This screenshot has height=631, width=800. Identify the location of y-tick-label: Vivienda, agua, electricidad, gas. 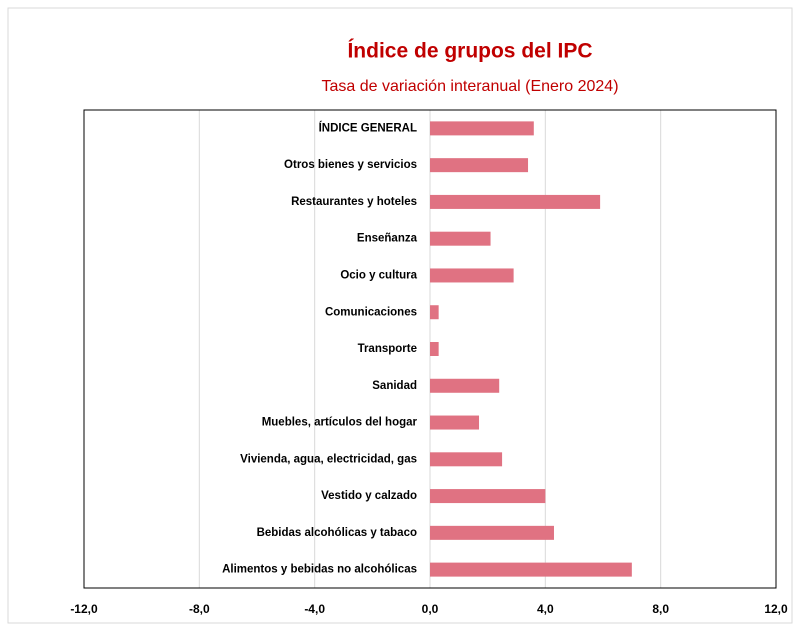
(328, 459).